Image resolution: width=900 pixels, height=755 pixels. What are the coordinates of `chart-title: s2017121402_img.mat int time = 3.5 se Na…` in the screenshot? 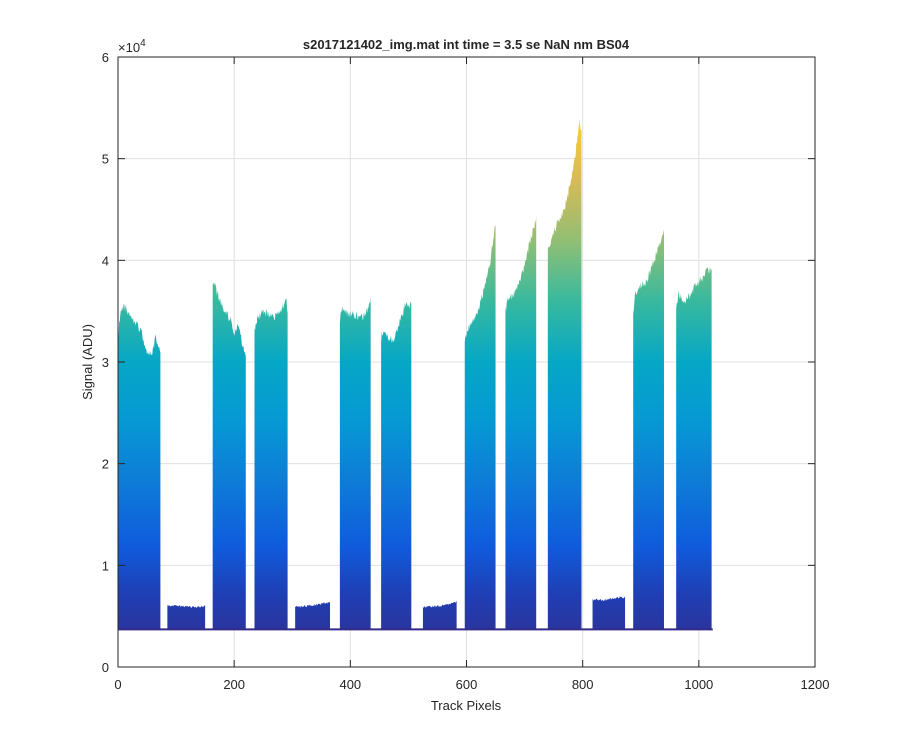 It's located at (466, 44).